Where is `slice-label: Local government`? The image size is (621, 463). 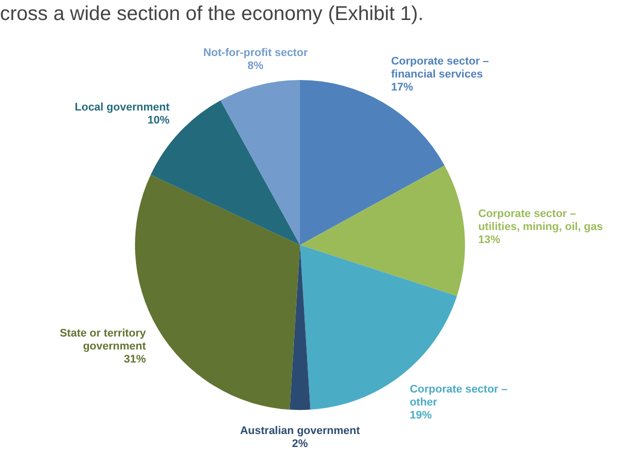
slice-label: Local government is located at coordinates (122, 108).